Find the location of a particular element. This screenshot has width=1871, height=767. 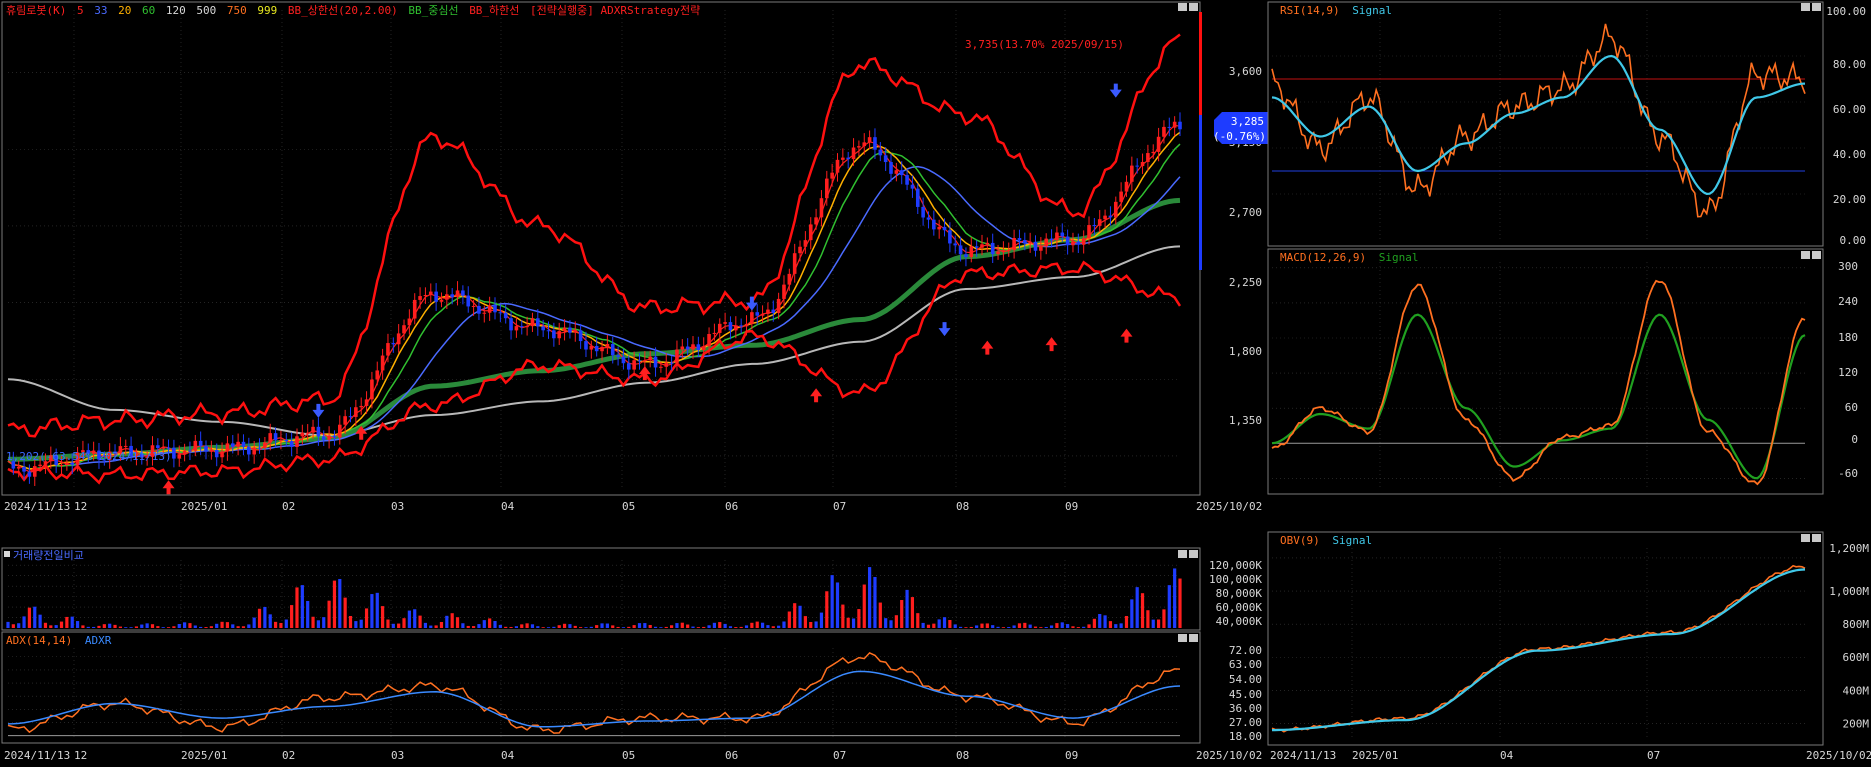

sell-arrow-icon is located at coordinates (318, 410).